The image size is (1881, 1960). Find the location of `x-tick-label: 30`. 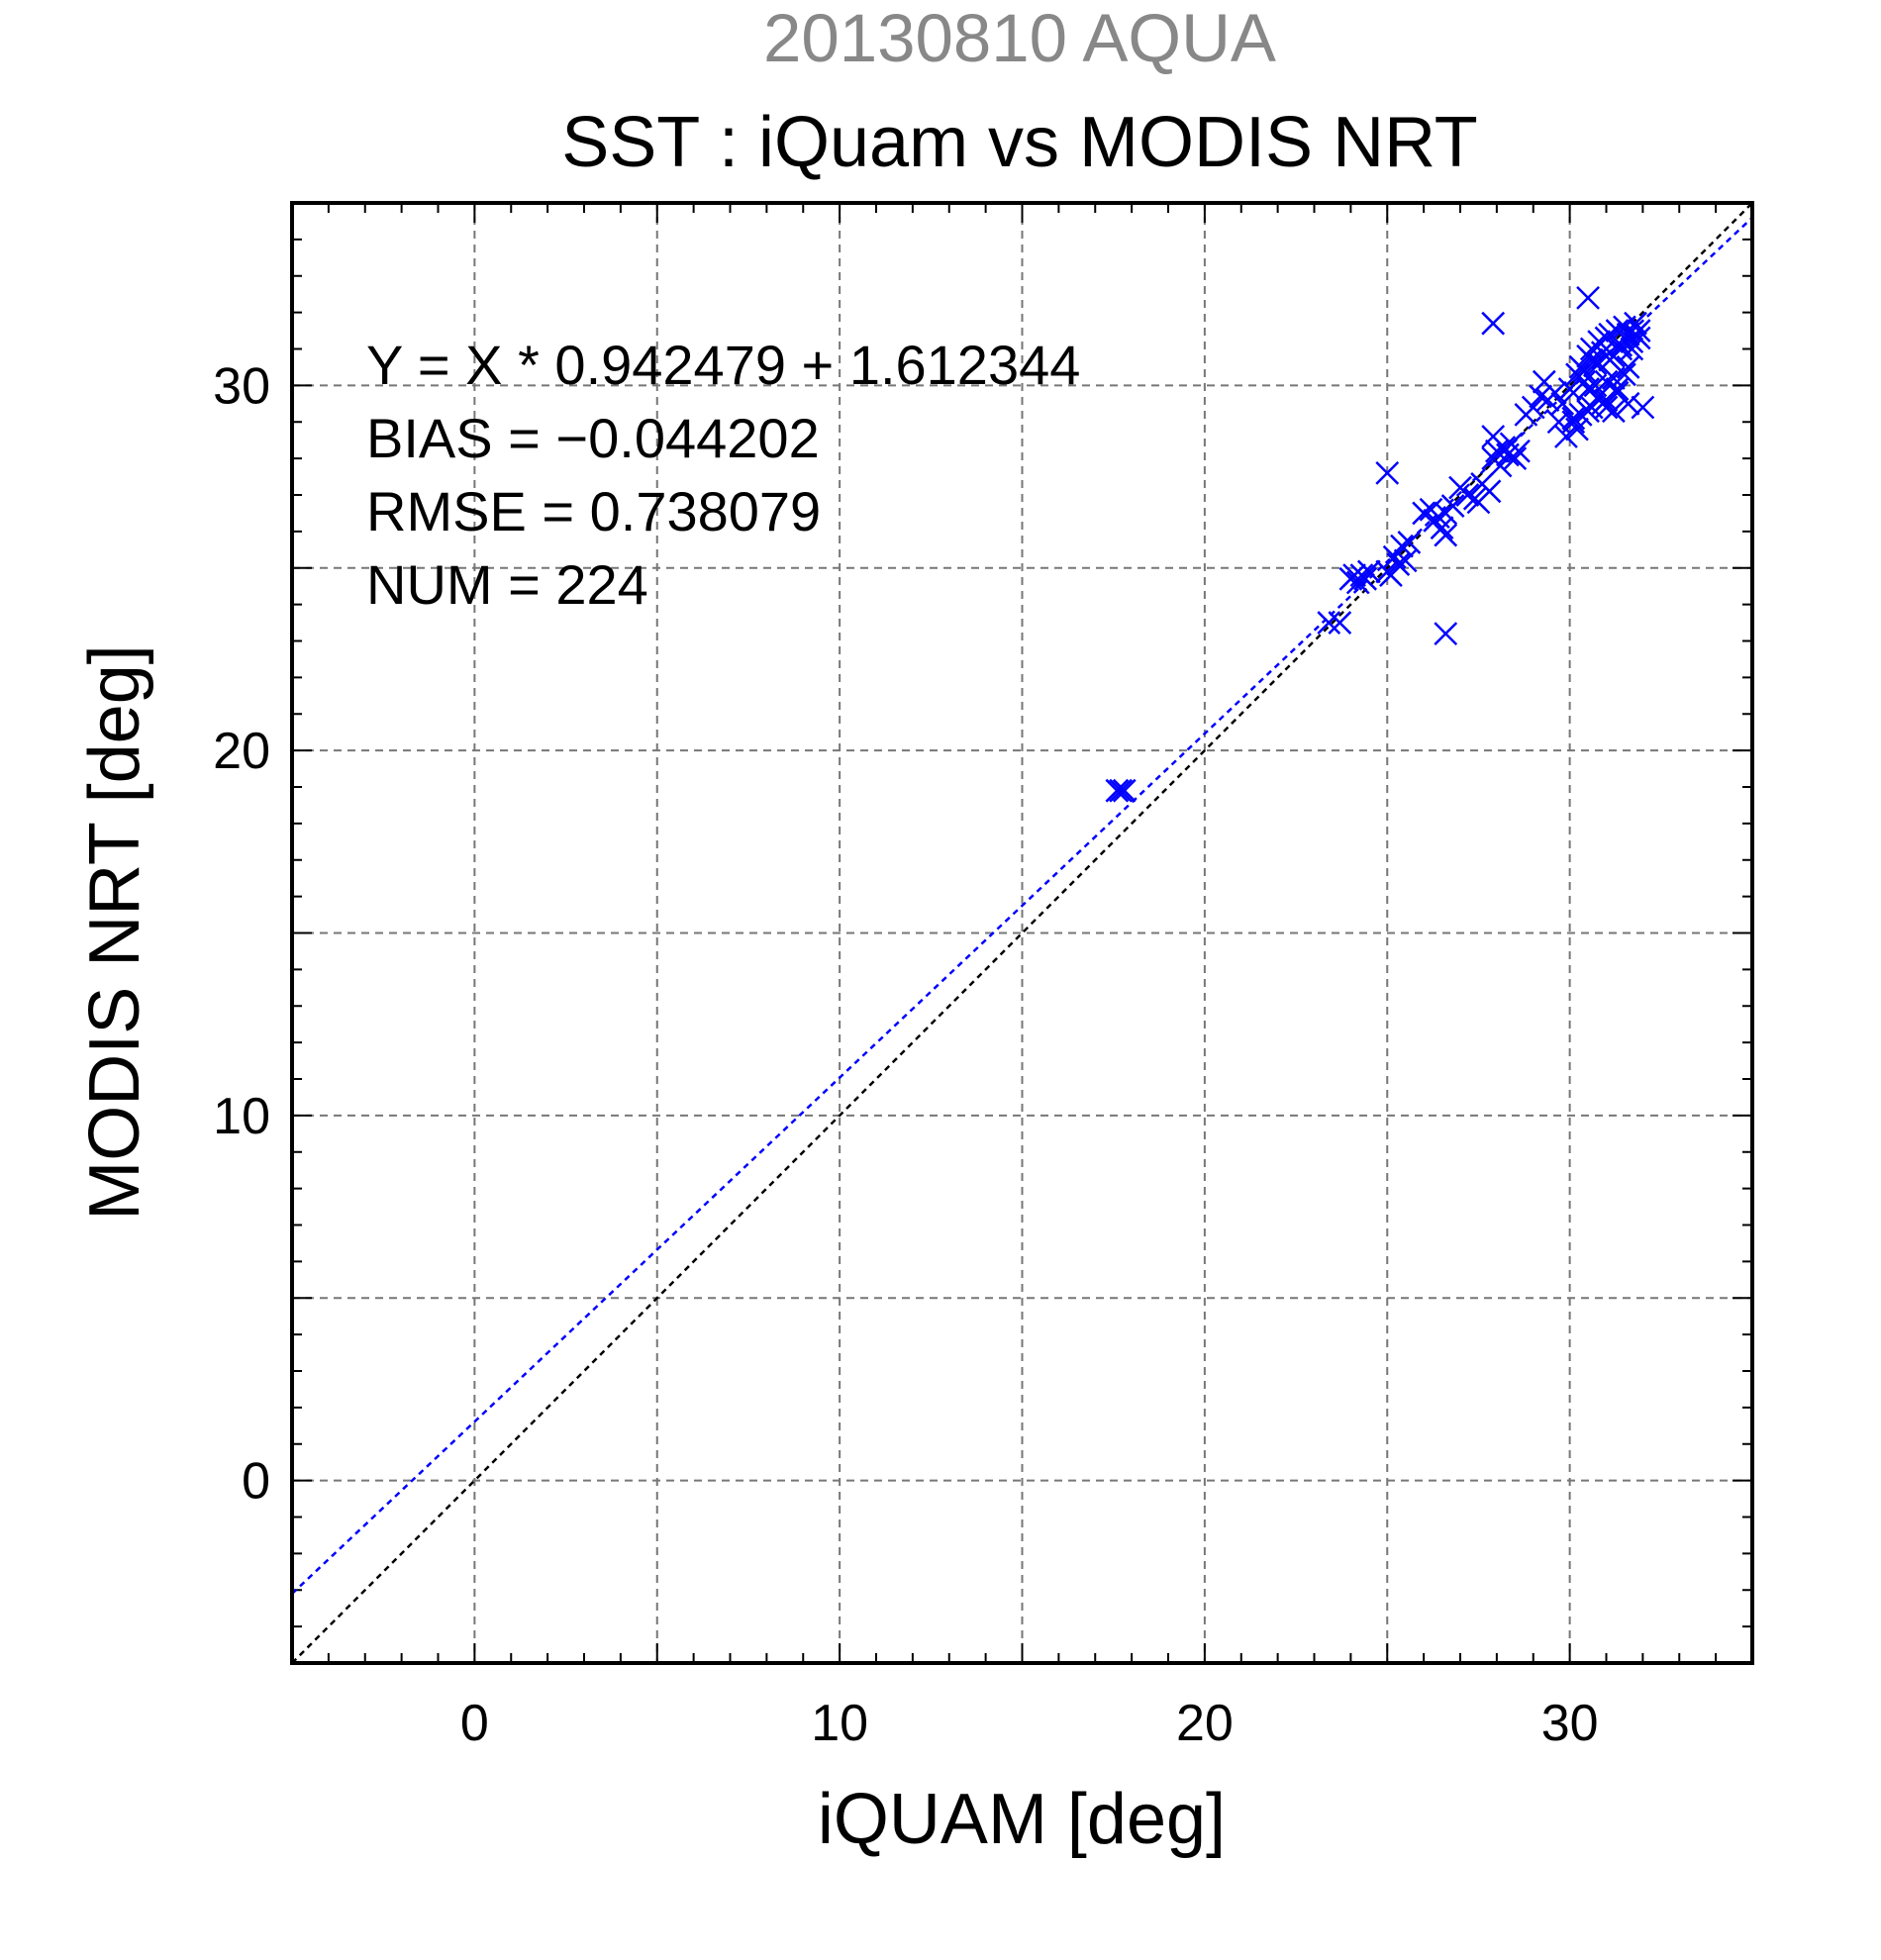

x-tick-label: 30 is located at coordinates (1570, 1723).